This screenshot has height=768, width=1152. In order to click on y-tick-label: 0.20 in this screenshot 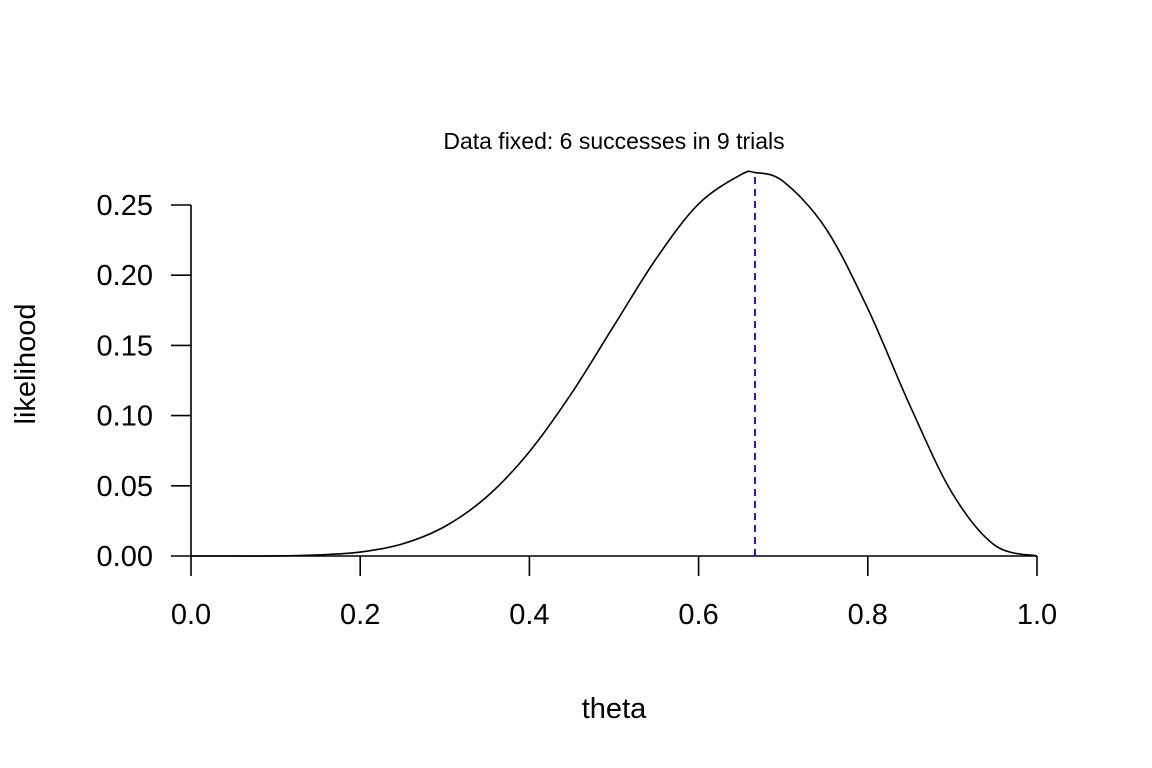, I will do `click(125, 276)`.